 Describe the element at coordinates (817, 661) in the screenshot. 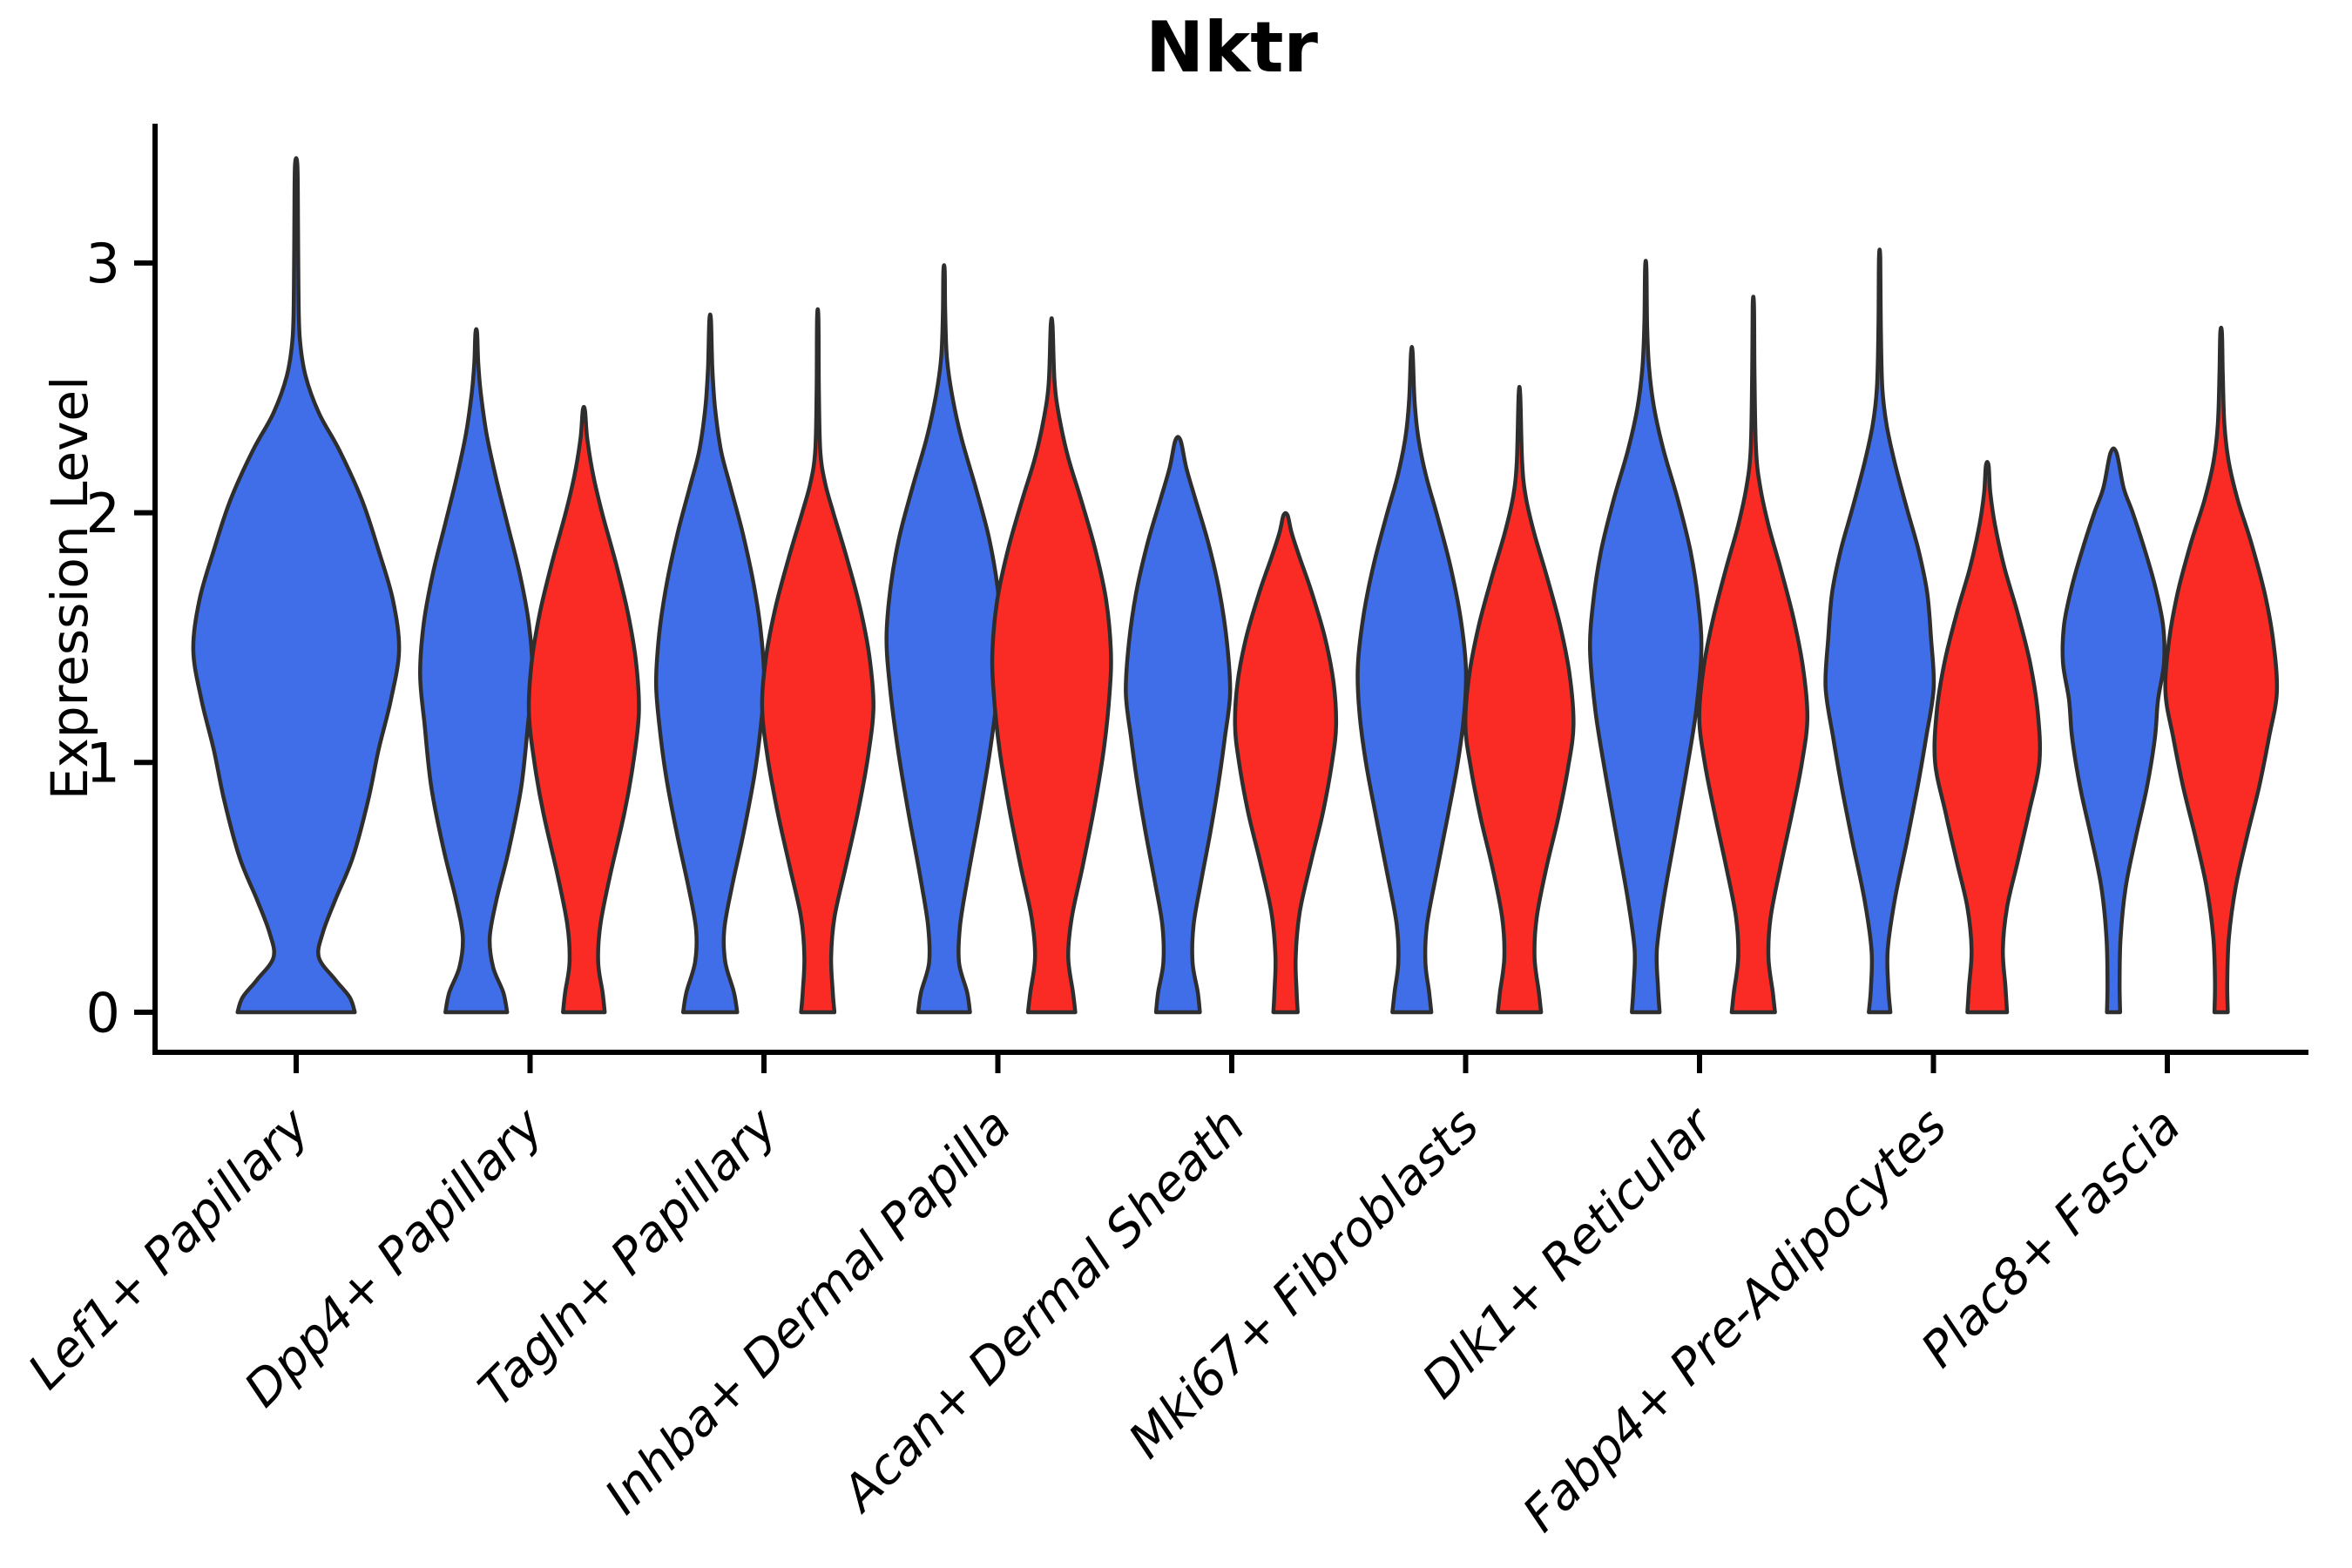

I see `violin-tagln-papillary-red` at that location.